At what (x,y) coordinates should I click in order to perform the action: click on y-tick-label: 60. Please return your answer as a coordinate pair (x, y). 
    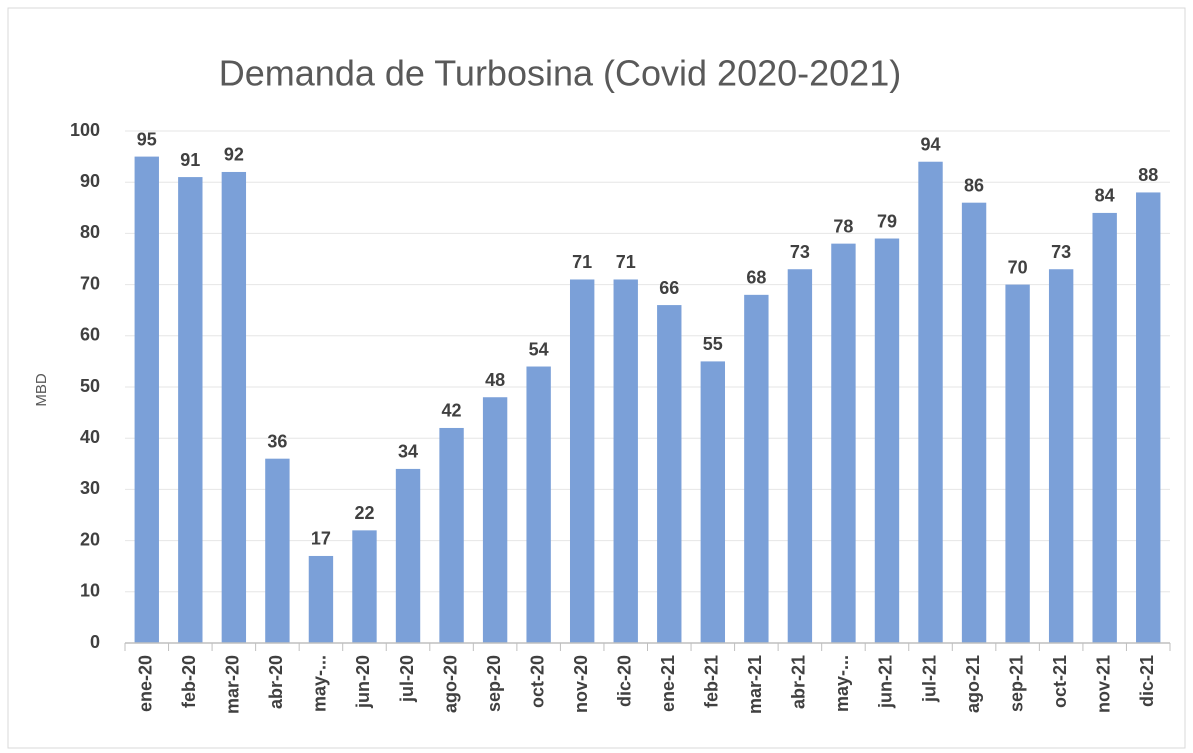
    Looking at the image, I should click on (90, 335).